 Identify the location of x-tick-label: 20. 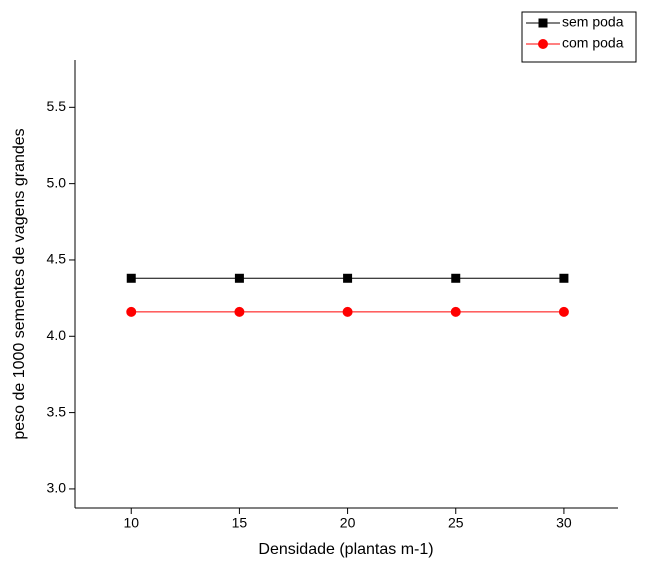
(348, 523).